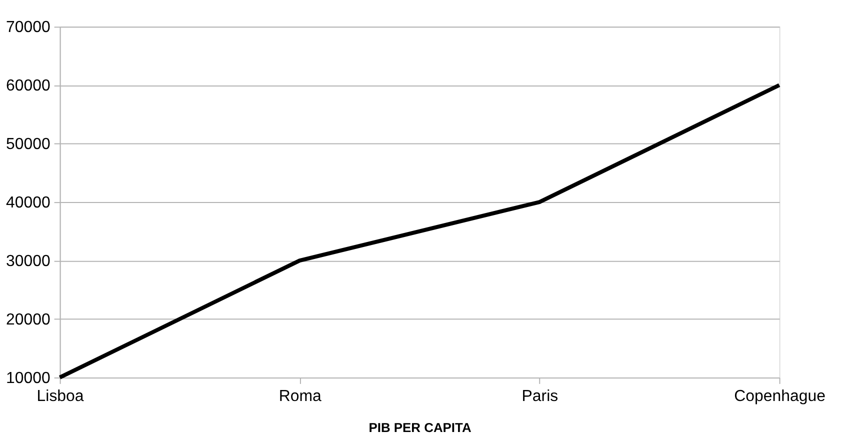 This screenshot has width=865, height=442. What do you see at coordinates (28, 261) in the screenshot?
I see `y-tick-label: 30000` at bounding box center [28, 261].